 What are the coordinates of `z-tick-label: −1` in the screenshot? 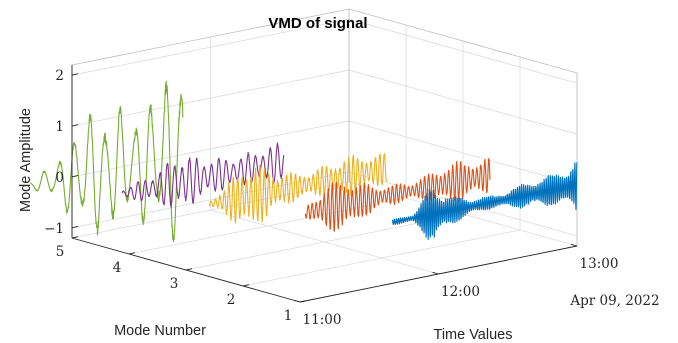 It's located at (54, 229).